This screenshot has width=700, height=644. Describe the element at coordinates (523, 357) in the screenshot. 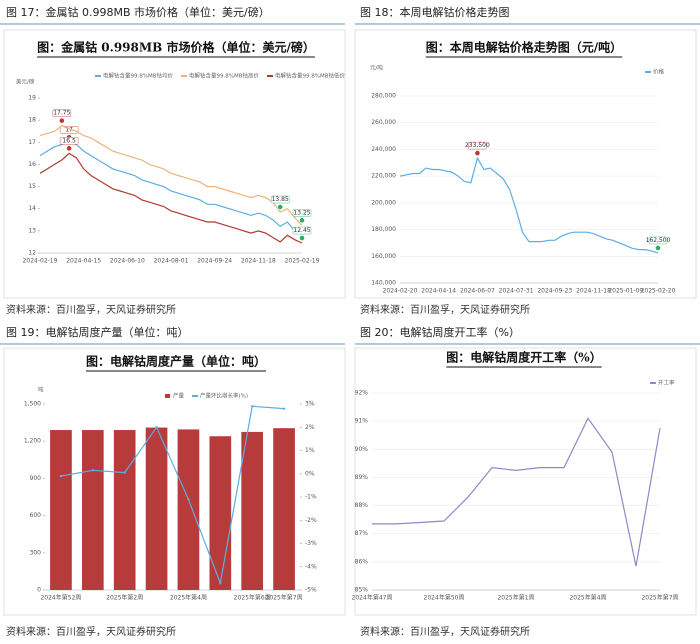

I see `chart-title: 图：电解钴周度开工率（%）` at that location.